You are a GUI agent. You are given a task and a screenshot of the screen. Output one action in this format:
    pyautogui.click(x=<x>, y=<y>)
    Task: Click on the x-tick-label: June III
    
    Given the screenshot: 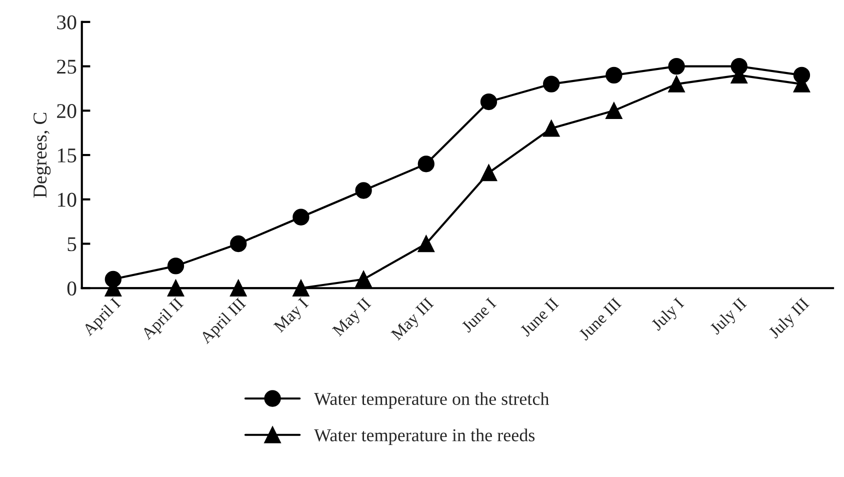 What is the action you would take?
    pyautogui.click(x=600, y=319)
    